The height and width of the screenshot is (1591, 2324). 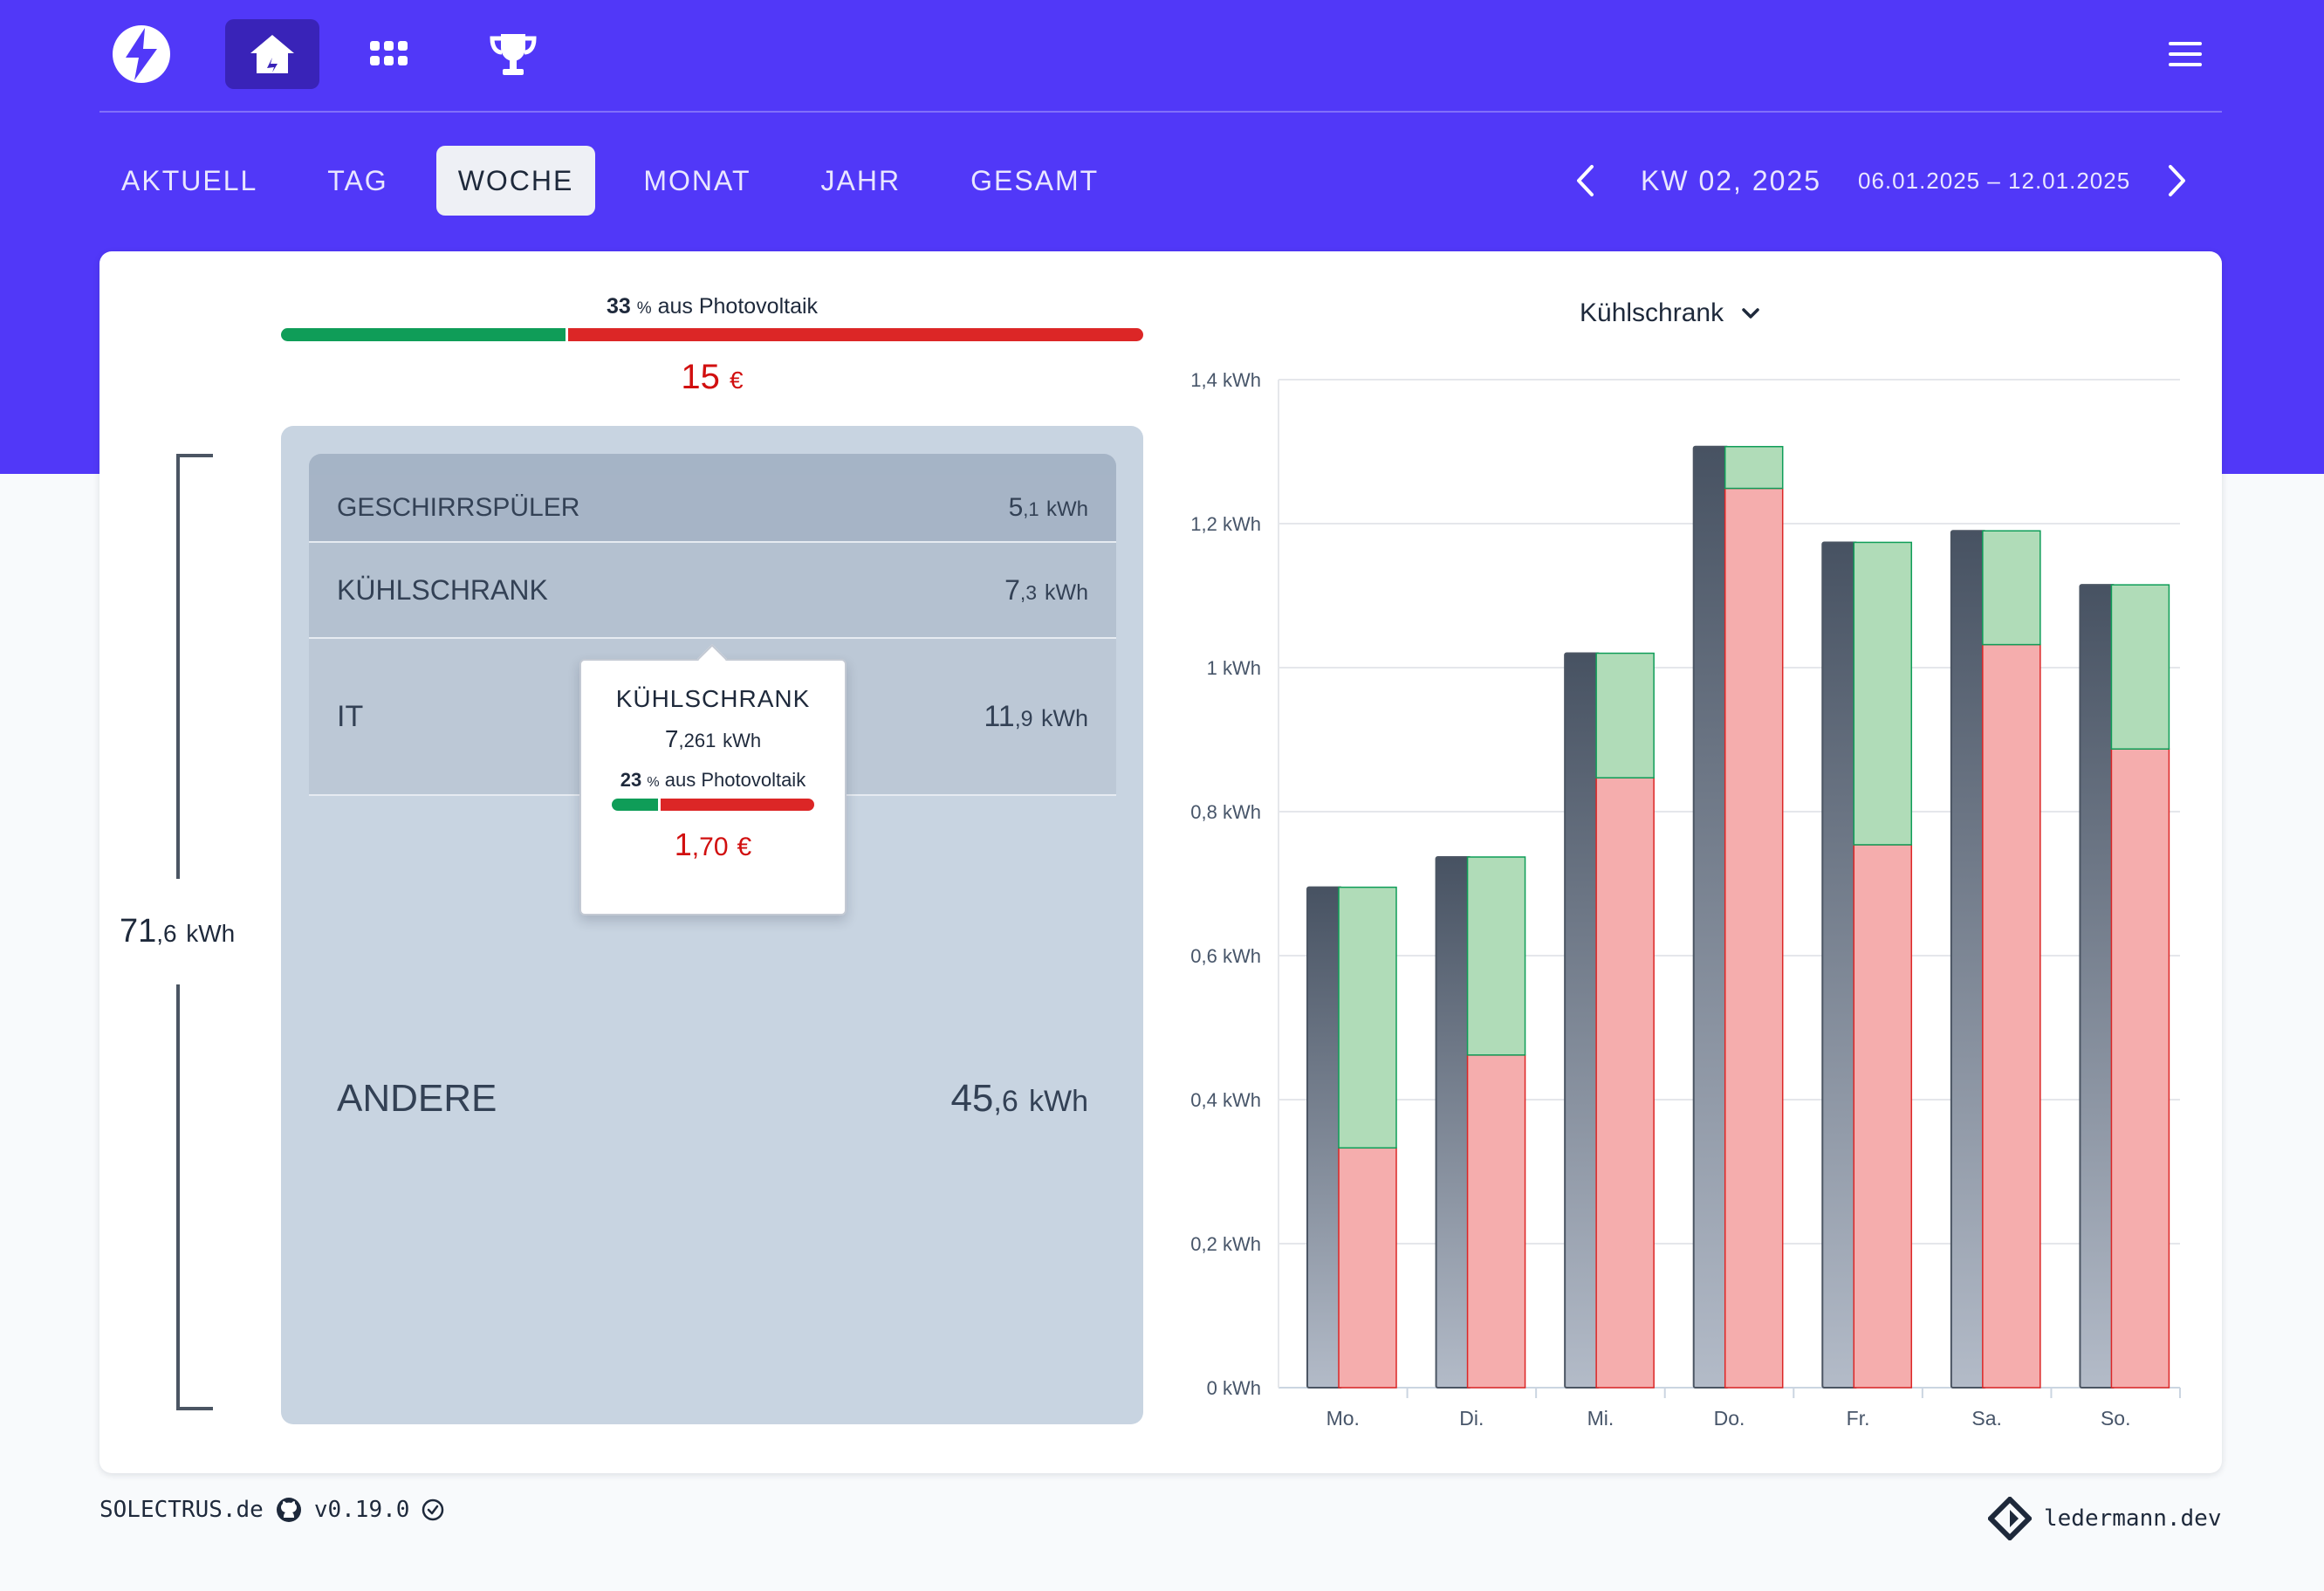 What do you see at coordinates (697, 180) in the screenshot?
I see `tab-monat: MONAT` at bounding box center [697, 180].